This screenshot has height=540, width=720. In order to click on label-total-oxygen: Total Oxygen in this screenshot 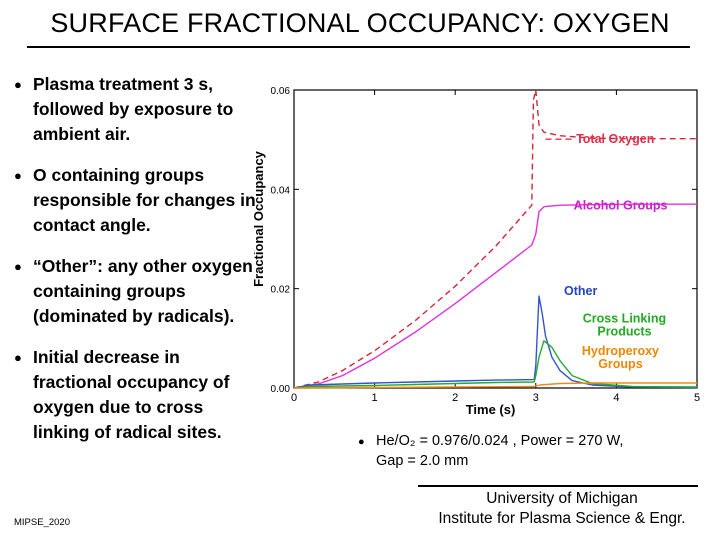, I will do `click(615, 139)`.